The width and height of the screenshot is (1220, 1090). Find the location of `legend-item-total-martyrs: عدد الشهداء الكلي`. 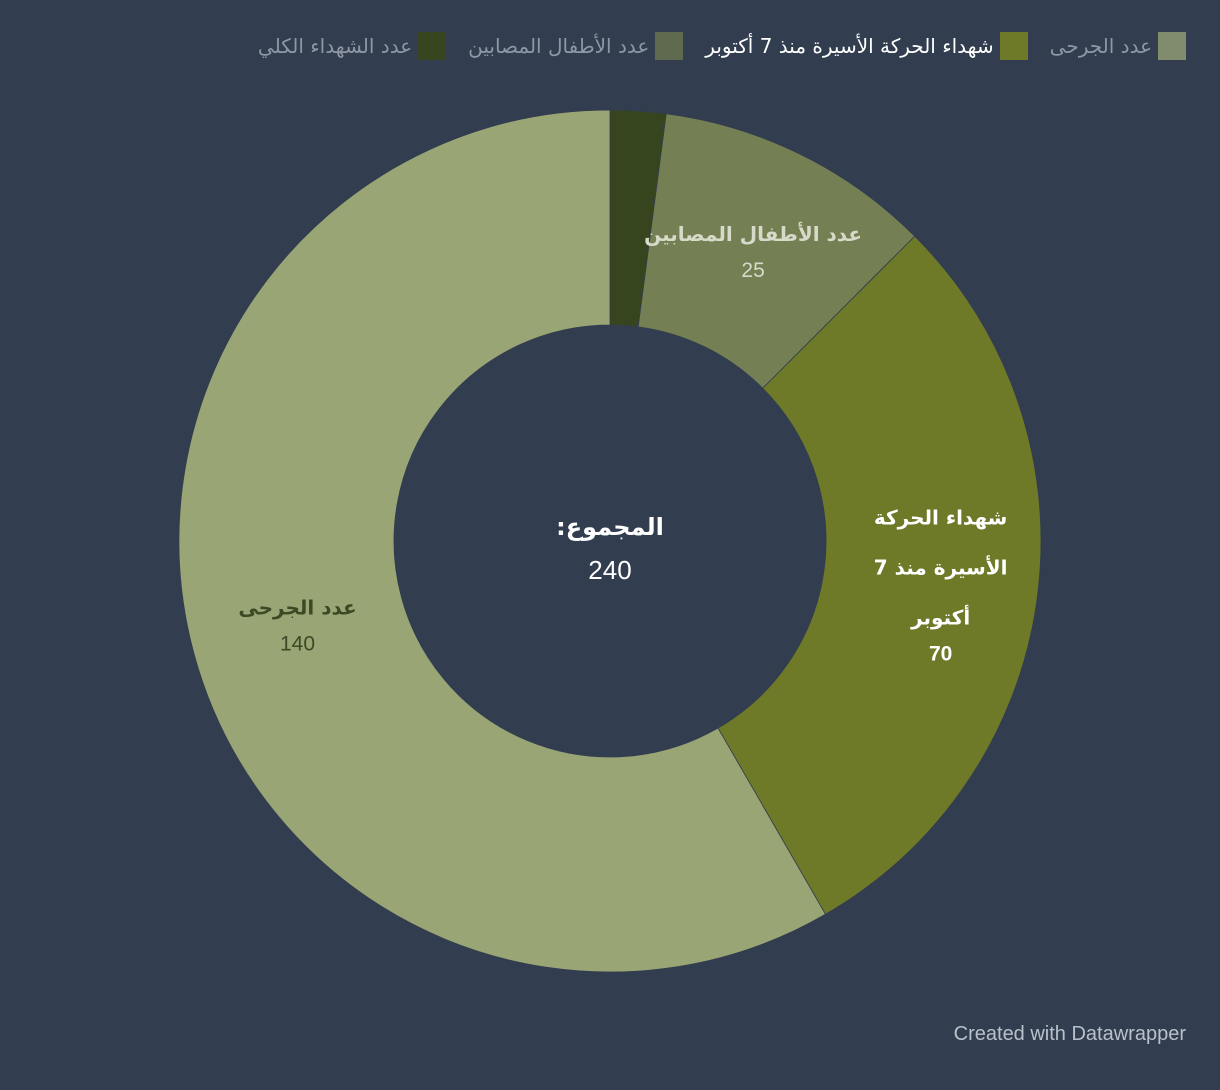

legend-item-total-martyrs: عدد الشهداء الكلي is located at coordinates (352, 46).